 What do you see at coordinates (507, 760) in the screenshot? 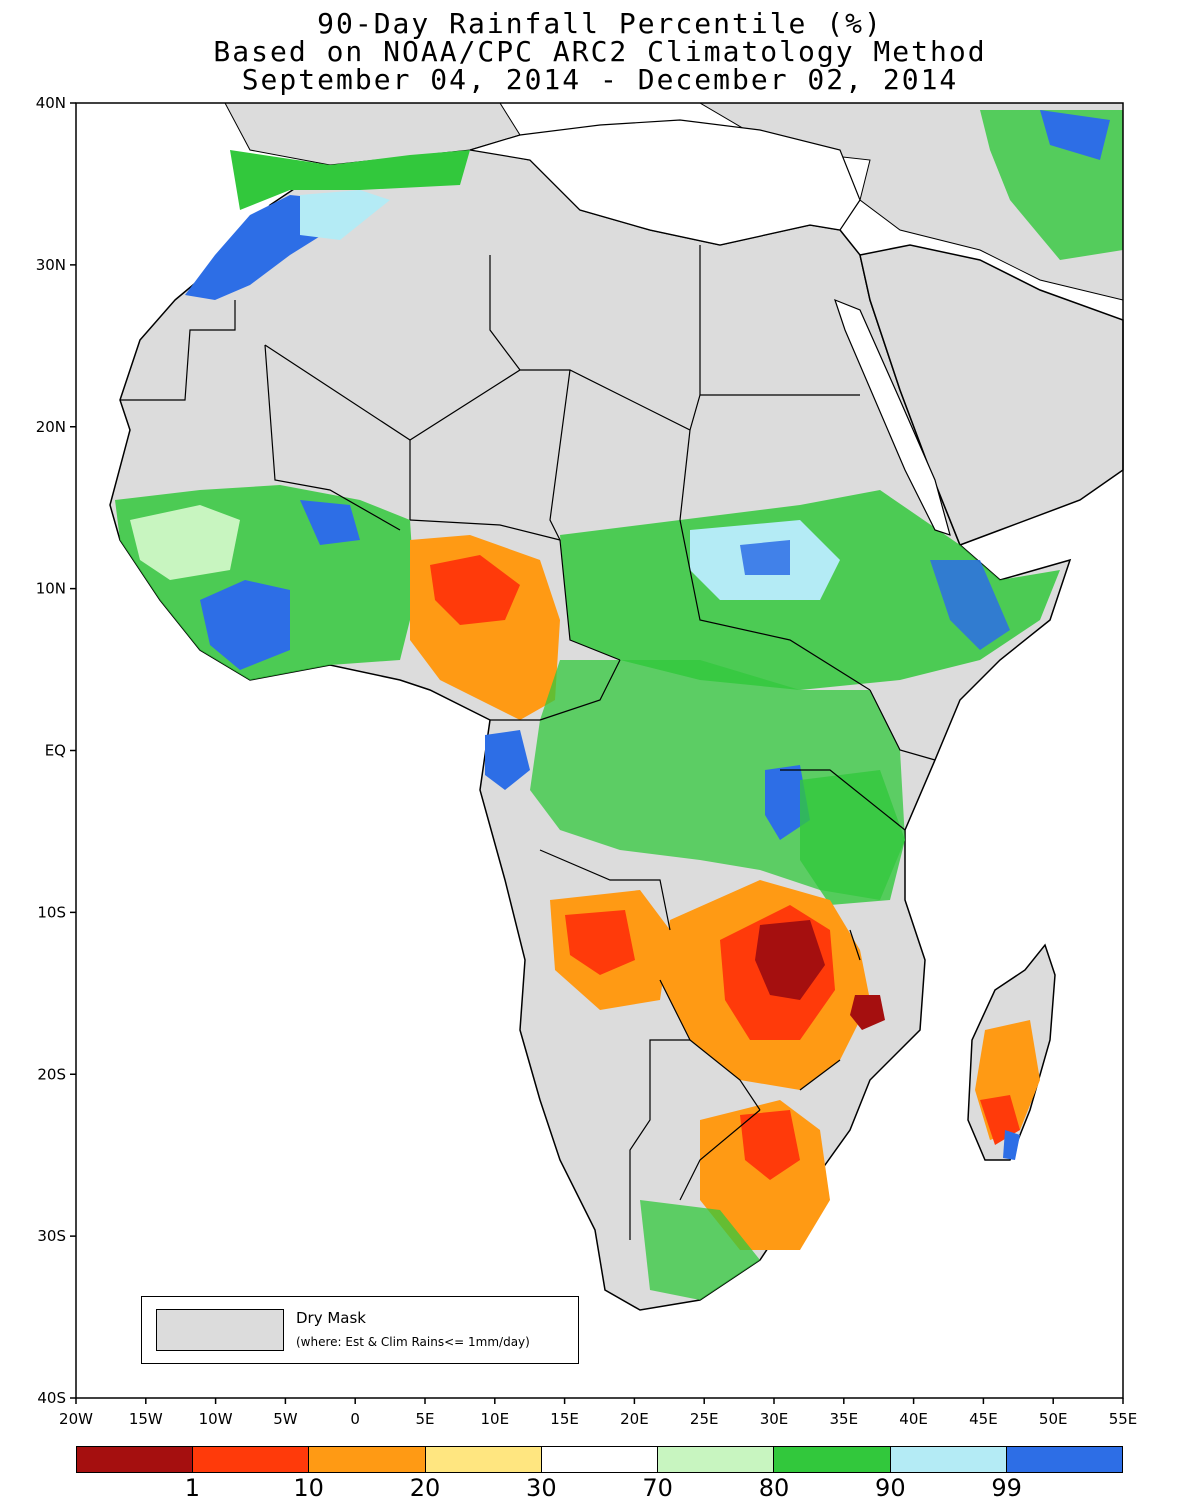
I see `patch-gabon-blue` at bounding box center [507, 760].